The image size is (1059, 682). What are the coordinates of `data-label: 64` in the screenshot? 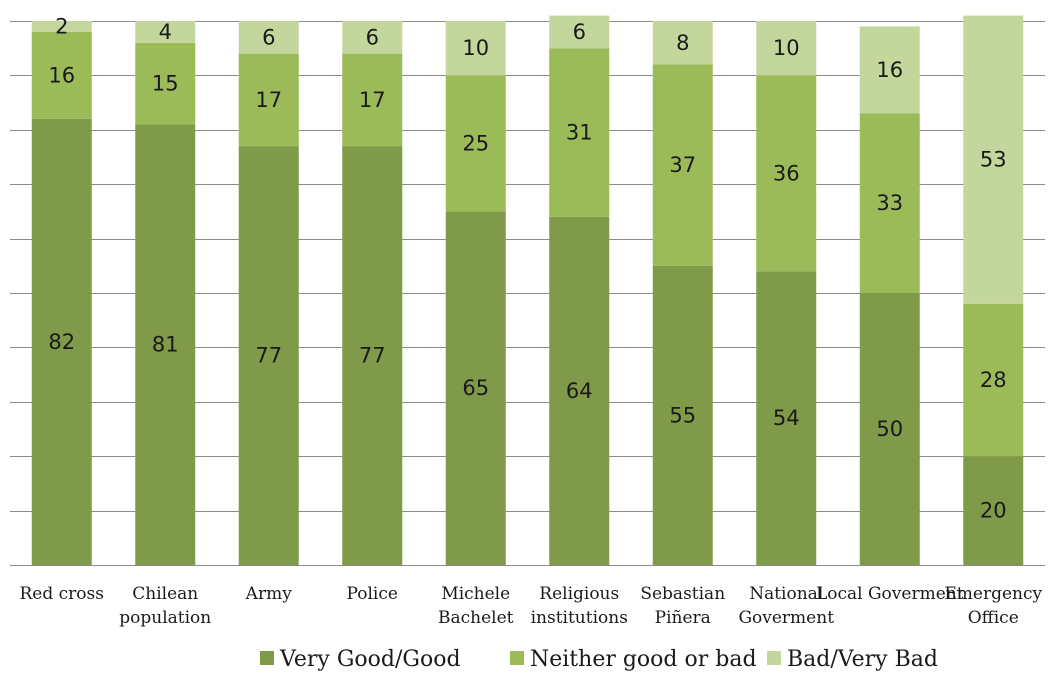 It's located at (579, 391).